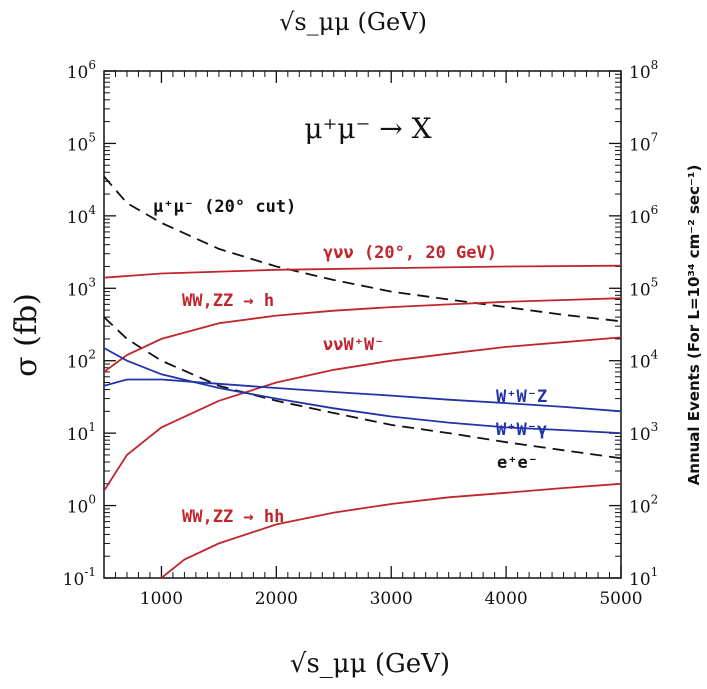 This screenshot has width=707, height=689. Describe the element at coordinates (644, 360) in the screenshot. I see `y2-tick-label: 10⁴` at that location.